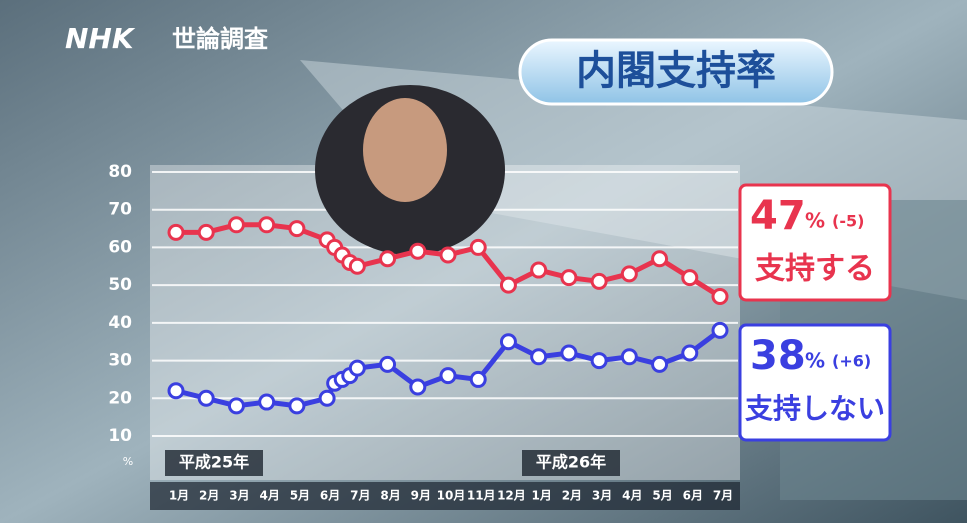 The image size is (967, 523). What do you see at coordinates (120, 172) in the screenshot?
I see `y-tick-label: 80` at bounding box center [120, 172].